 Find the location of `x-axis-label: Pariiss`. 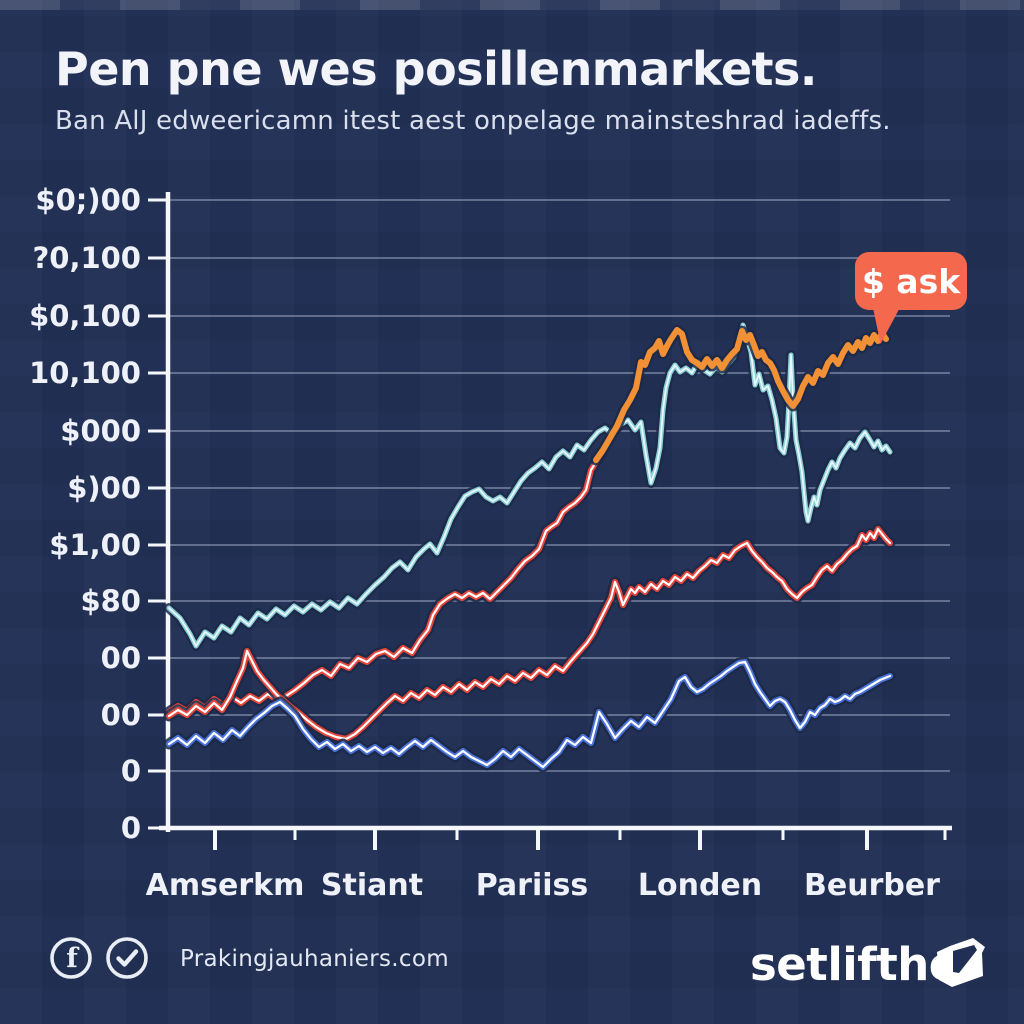

x-axis-label: Pariiss is located at coordinates (532, 885).